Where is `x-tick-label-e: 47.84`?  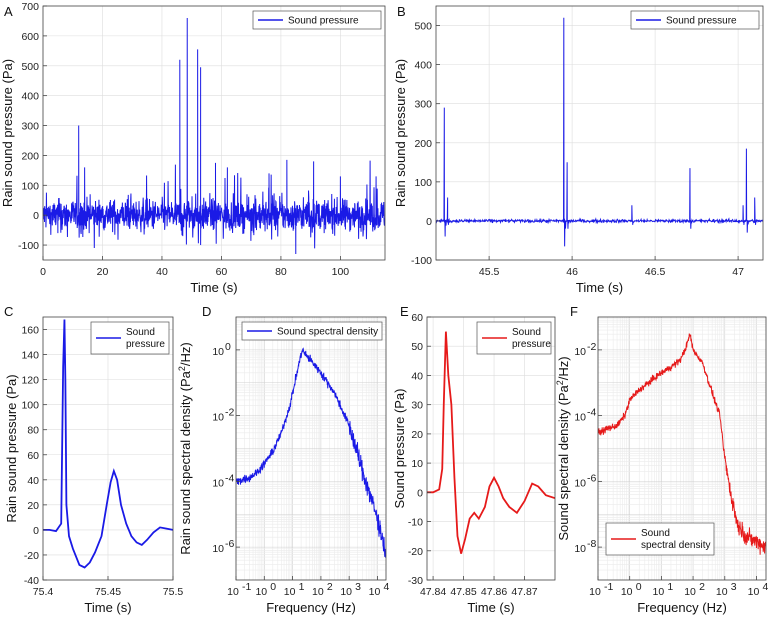
x-tick-label-e: 47.84 is located at coordinates (433, 592).